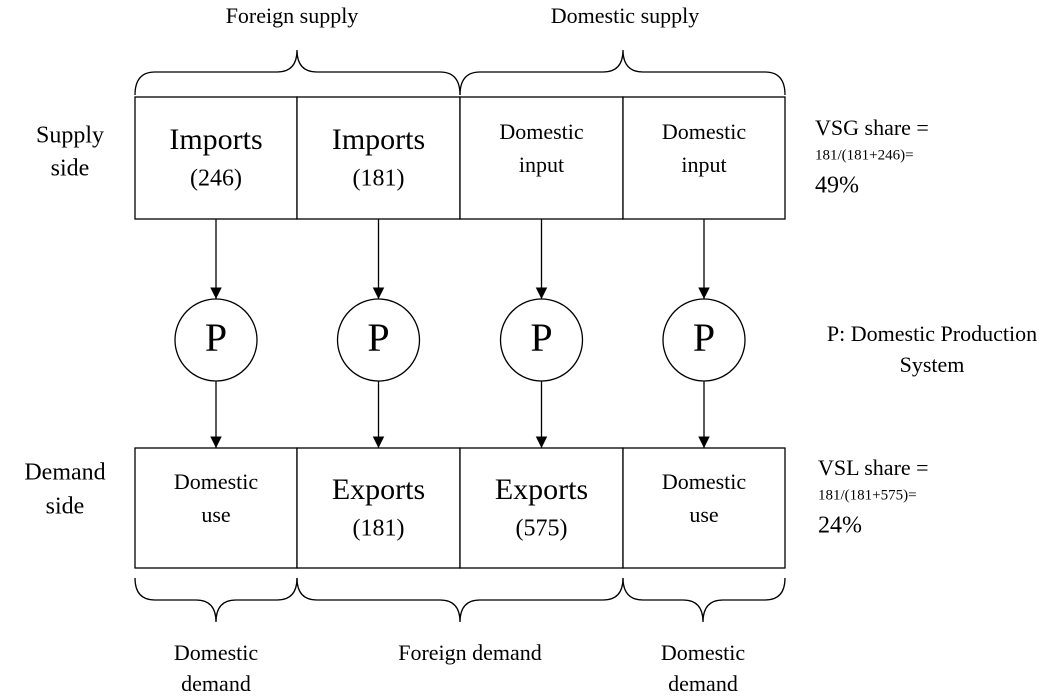 This screenshot has height=700, width=1064. What do you see at coordinates (70, 136) in the screenshot?
I see `side-label: Supply` at bounding box center [70, 136].